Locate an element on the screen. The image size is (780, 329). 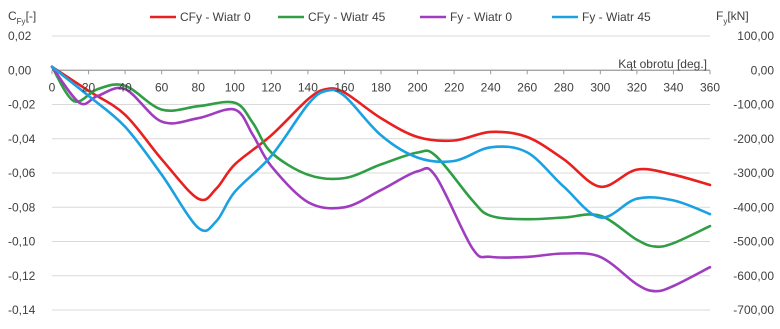
x-tick-label: 180 is located at coordinates (381, 87).